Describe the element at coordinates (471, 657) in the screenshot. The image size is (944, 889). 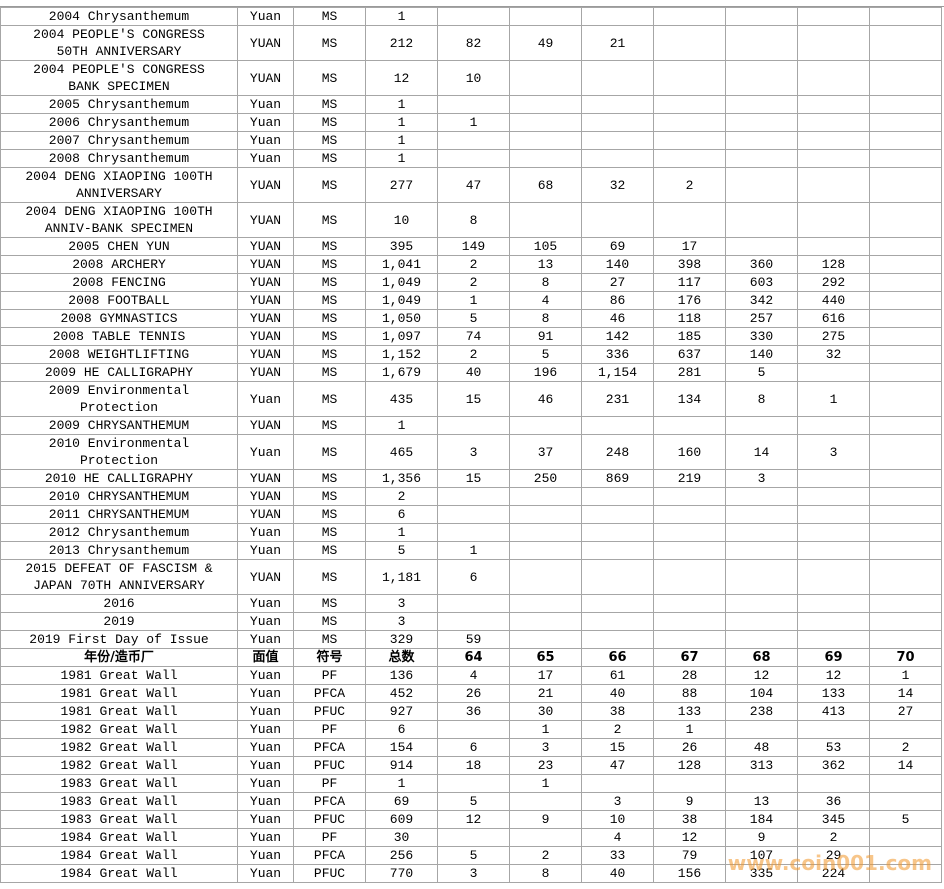
I see `header-row: 年份/造币厂 面值 符号 总数 64 65 66 67 68 69 70` at that location.